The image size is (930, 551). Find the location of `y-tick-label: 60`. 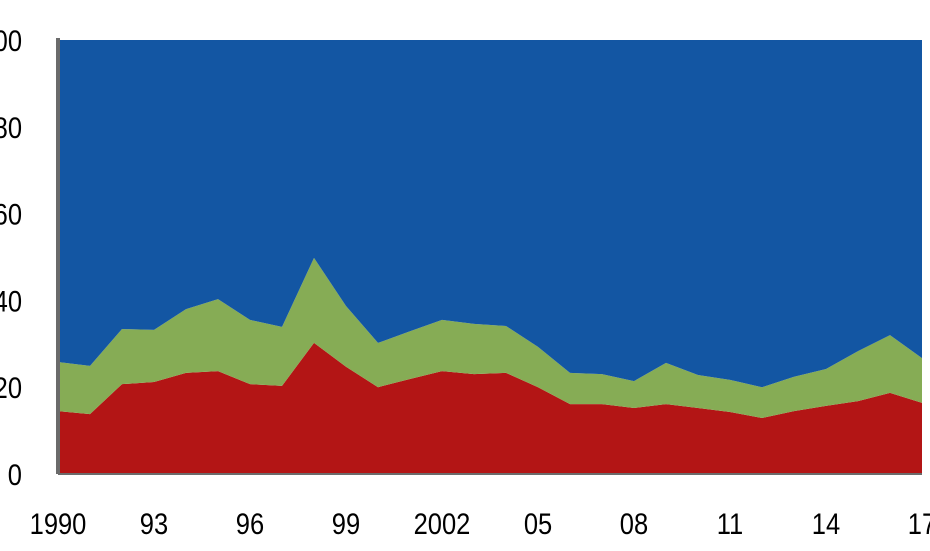

y-tick-label: 60 is located at coordinates (11, 214).